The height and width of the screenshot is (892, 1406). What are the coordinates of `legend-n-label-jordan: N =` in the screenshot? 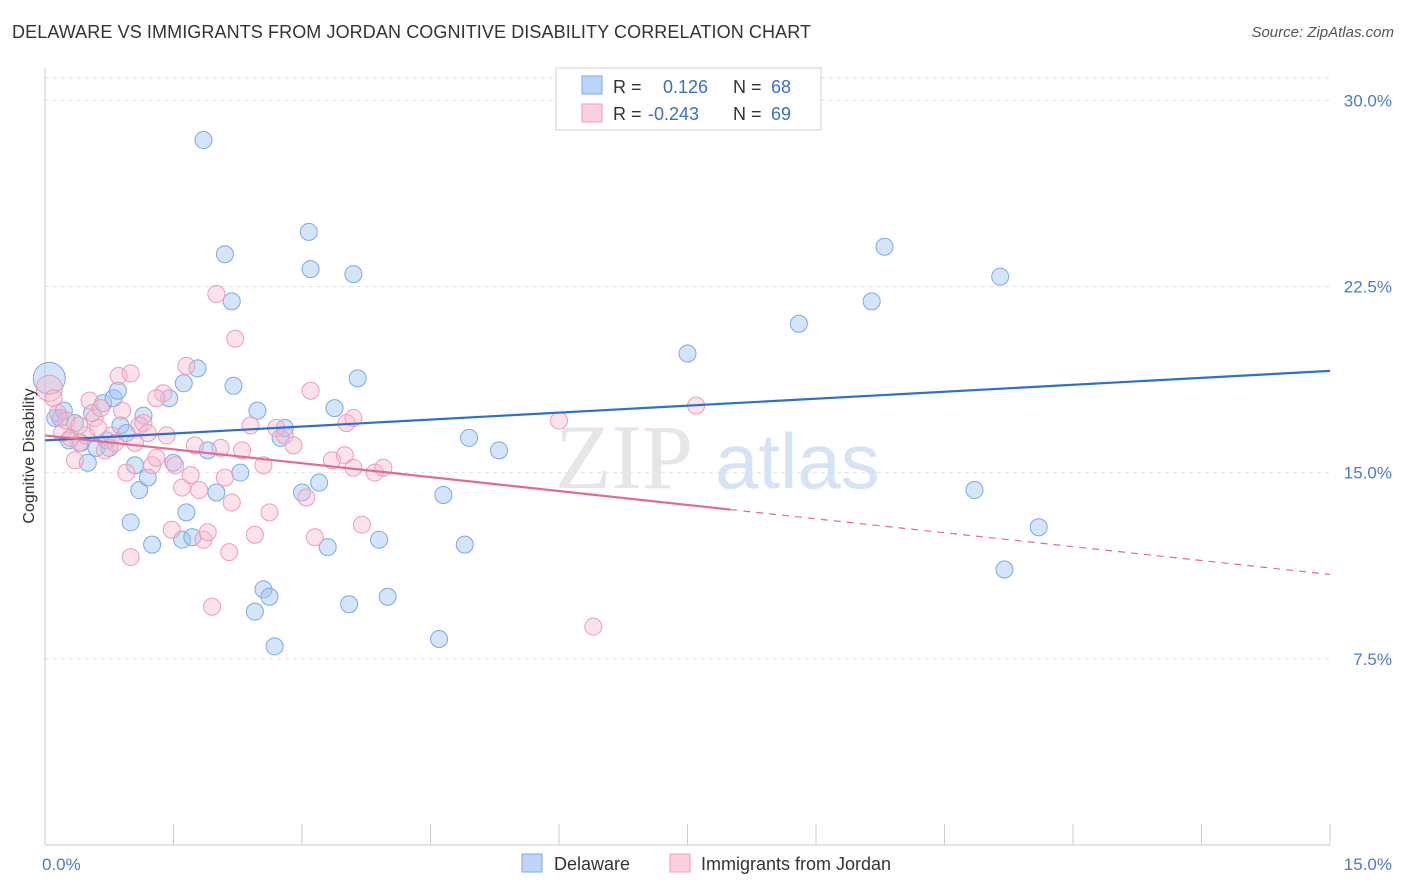 It's located at (747, 114).